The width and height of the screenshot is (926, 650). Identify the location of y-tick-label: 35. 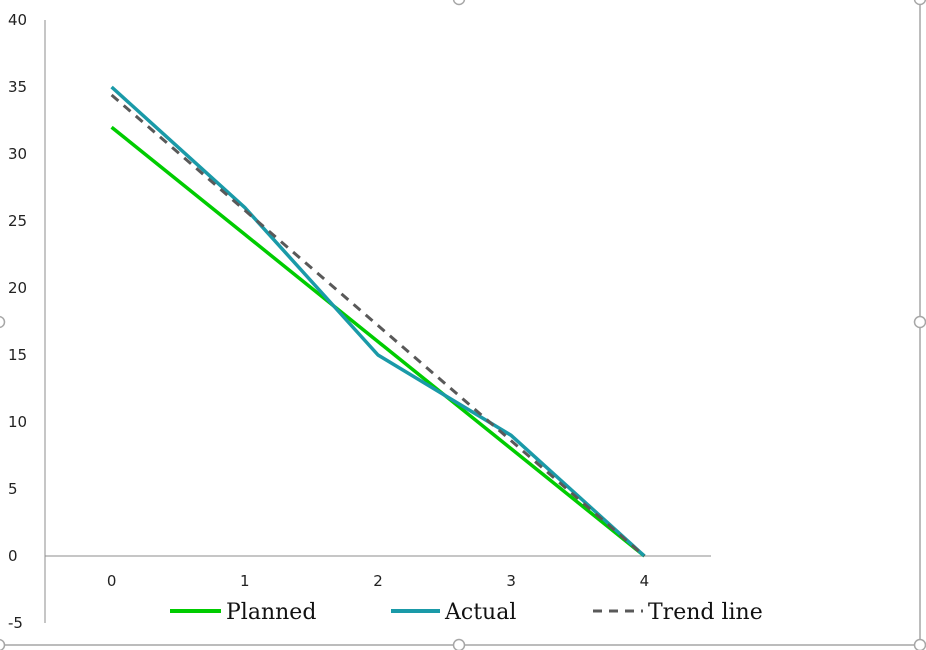
(17, 87).